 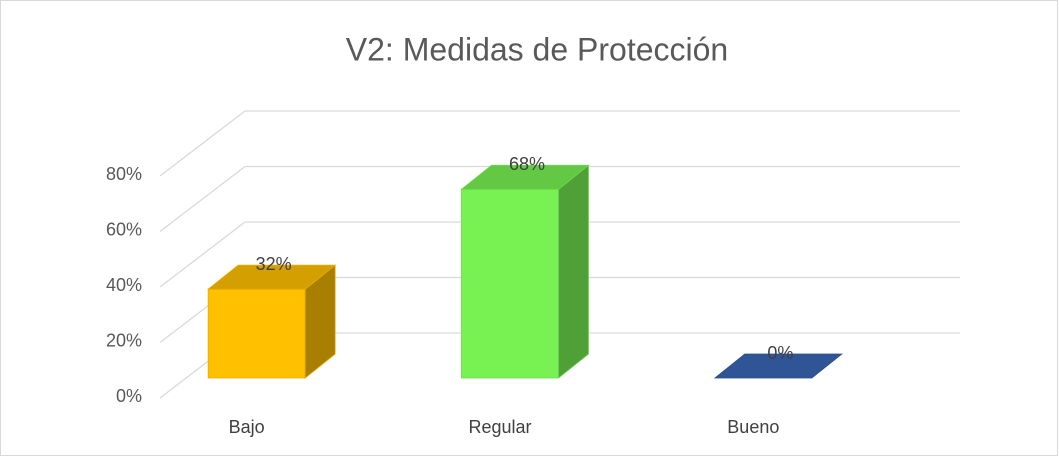 I want to click on x-tick-label: Bajo, so click(x=247, y=427).